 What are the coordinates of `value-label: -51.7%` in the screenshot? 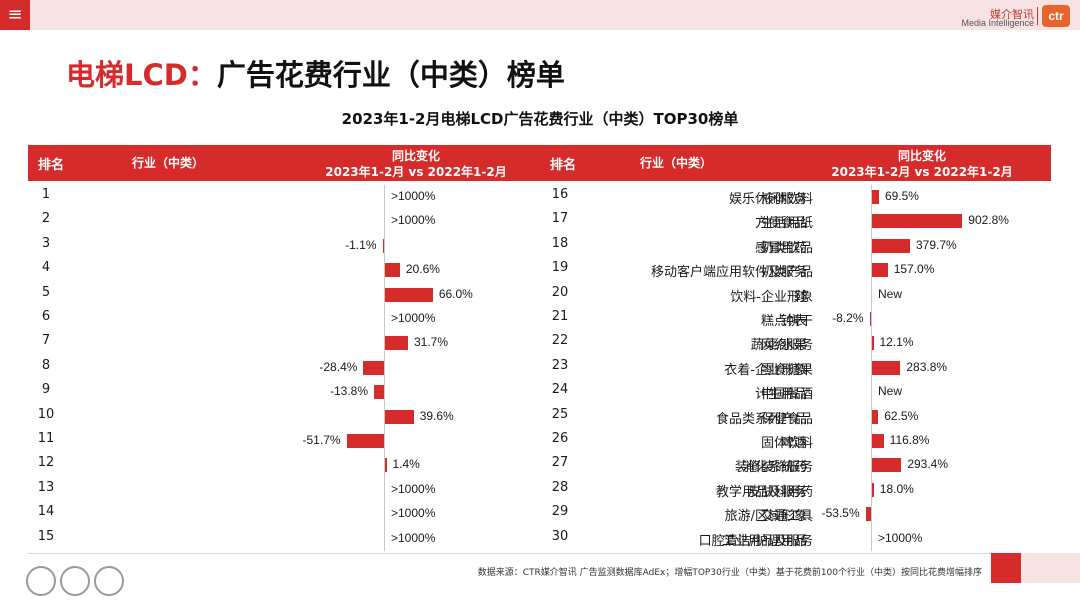 It's located at (321, 440).